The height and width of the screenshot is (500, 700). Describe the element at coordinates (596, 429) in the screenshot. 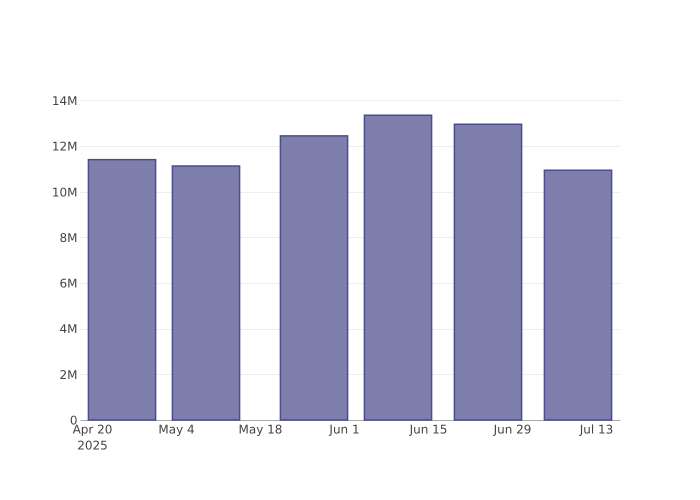

I see `x-tick-label: Jul 13` at that location.